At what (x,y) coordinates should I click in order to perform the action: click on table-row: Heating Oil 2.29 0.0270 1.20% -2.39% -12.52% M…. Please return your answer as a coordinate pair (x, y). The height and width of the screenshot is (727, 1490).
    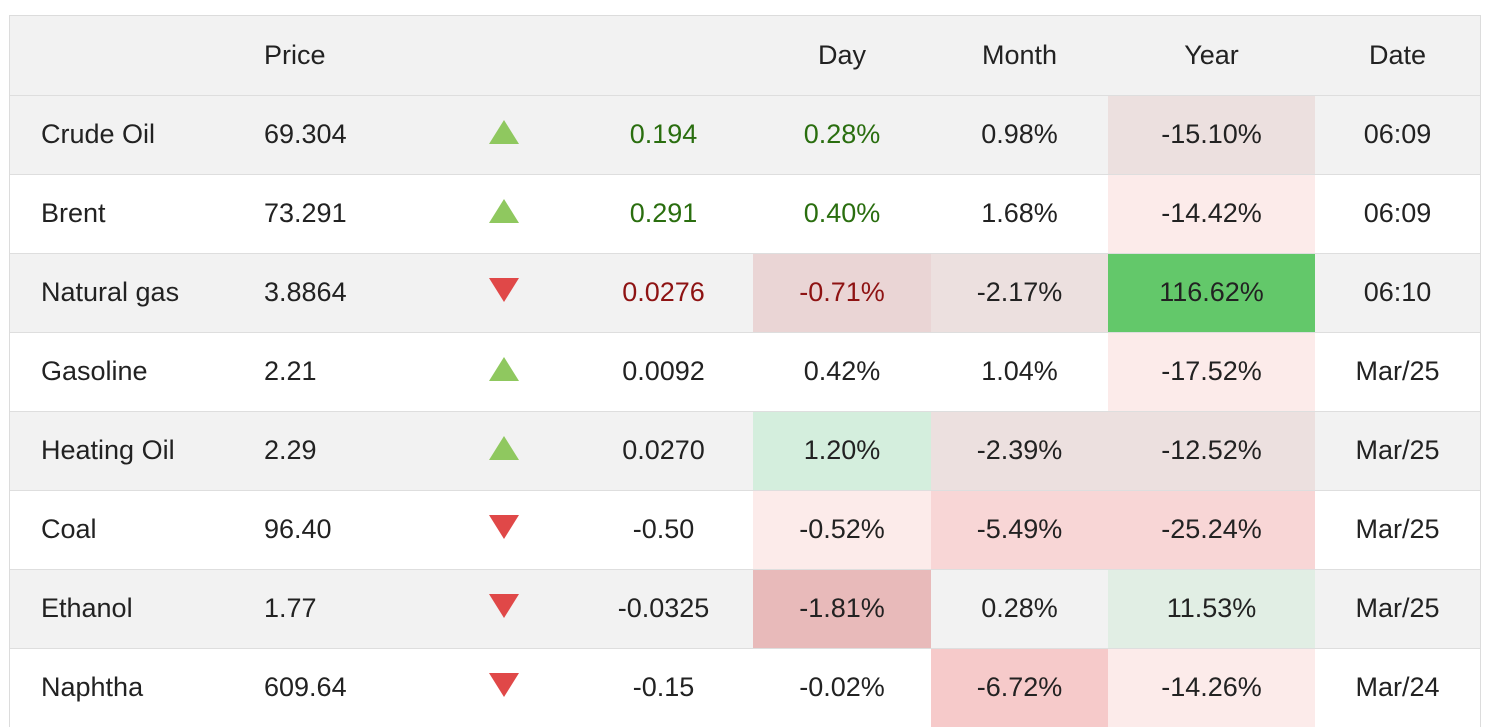
    Looking at the image, I should click on (745, 450).